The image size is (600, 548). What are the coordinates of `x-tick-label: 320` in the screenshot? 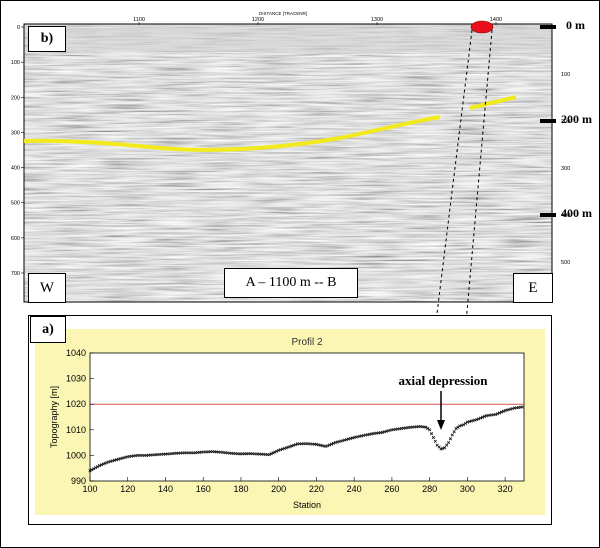 It's located at (505, 489).